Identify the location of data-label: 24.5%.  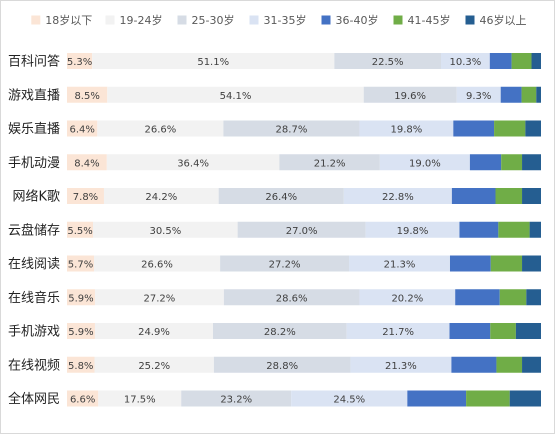
(349, 400).